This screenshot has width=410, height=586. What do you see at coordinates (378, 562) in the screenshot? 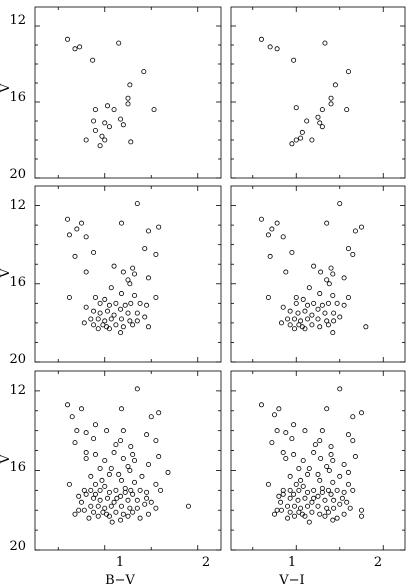
I see `xtick-label-vi-2: 2` at bounding box center [378, 562].